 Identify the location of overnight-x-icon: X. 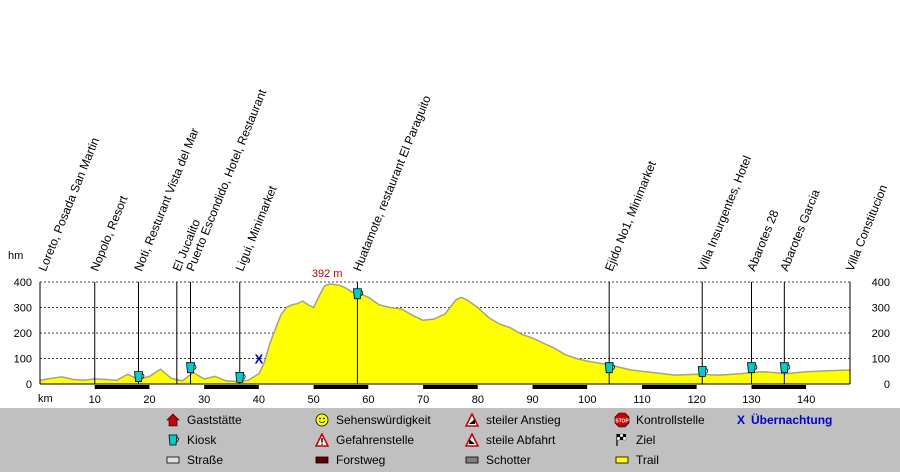
(741, 420).